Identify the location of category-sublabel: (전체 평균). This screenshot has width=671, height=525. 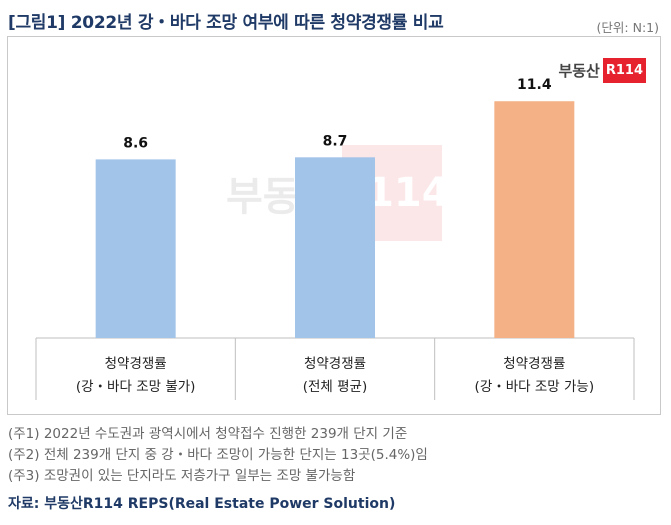
(335, 387).